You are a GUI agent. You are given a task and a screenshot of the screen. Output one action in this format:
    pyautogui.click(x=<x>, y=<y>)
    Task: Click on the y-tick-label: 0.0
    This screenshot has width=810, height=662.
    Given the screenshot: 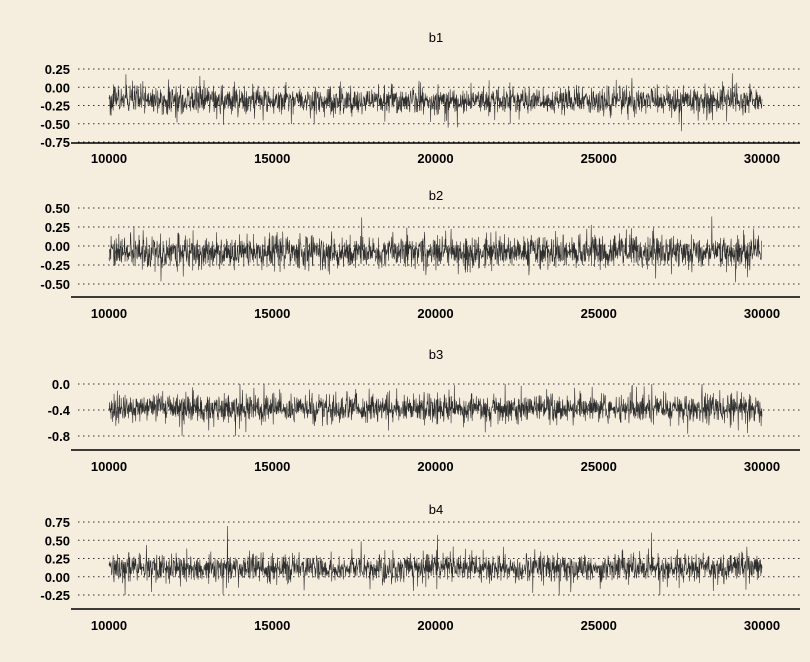 What is the action you would take?
    pyautogui.click(x=61, y=384)
    